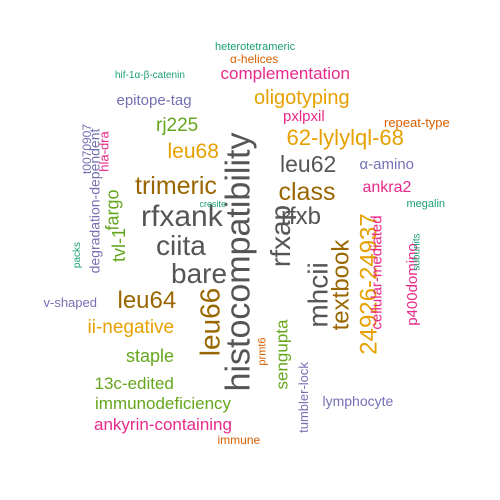 The width and height of the screenshot is (500, 500). Describe the element at coordinates (87, 149) in the screenshot. I see `word-t0070907: t0070907` at that location.